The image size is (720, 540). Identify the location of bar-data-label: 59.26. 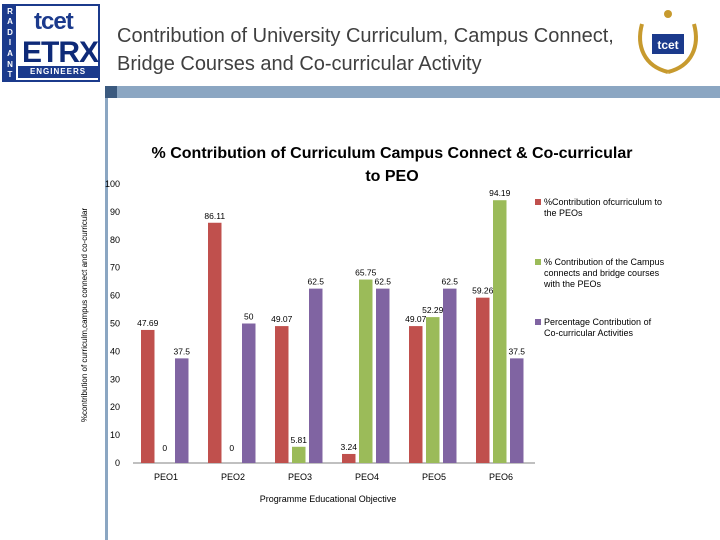
(483, 291).